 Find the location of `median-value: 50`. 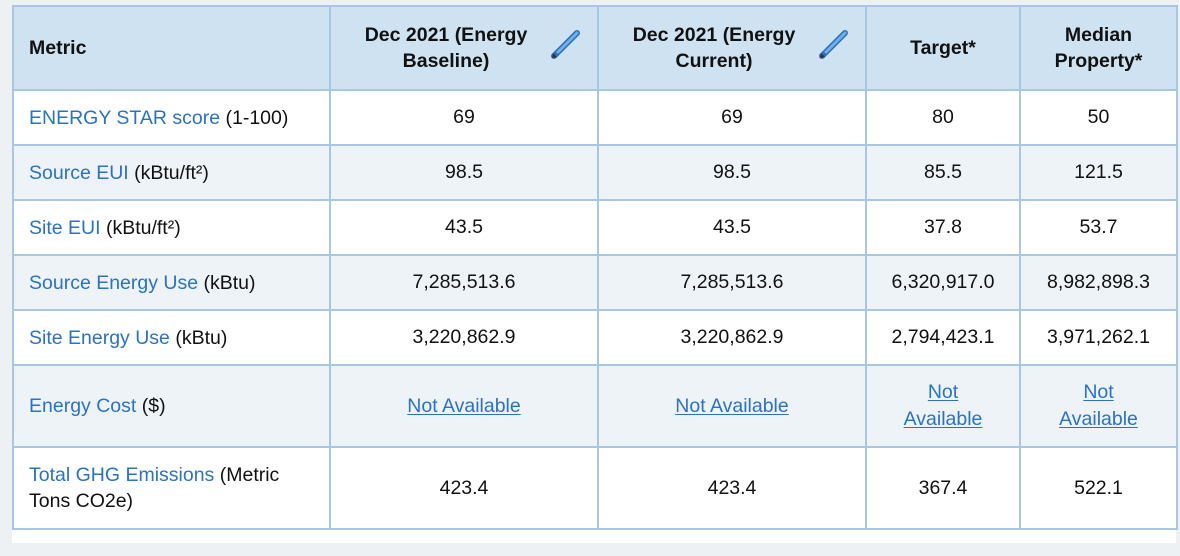

median-value: 50 is located at coordinates (1098, 117).